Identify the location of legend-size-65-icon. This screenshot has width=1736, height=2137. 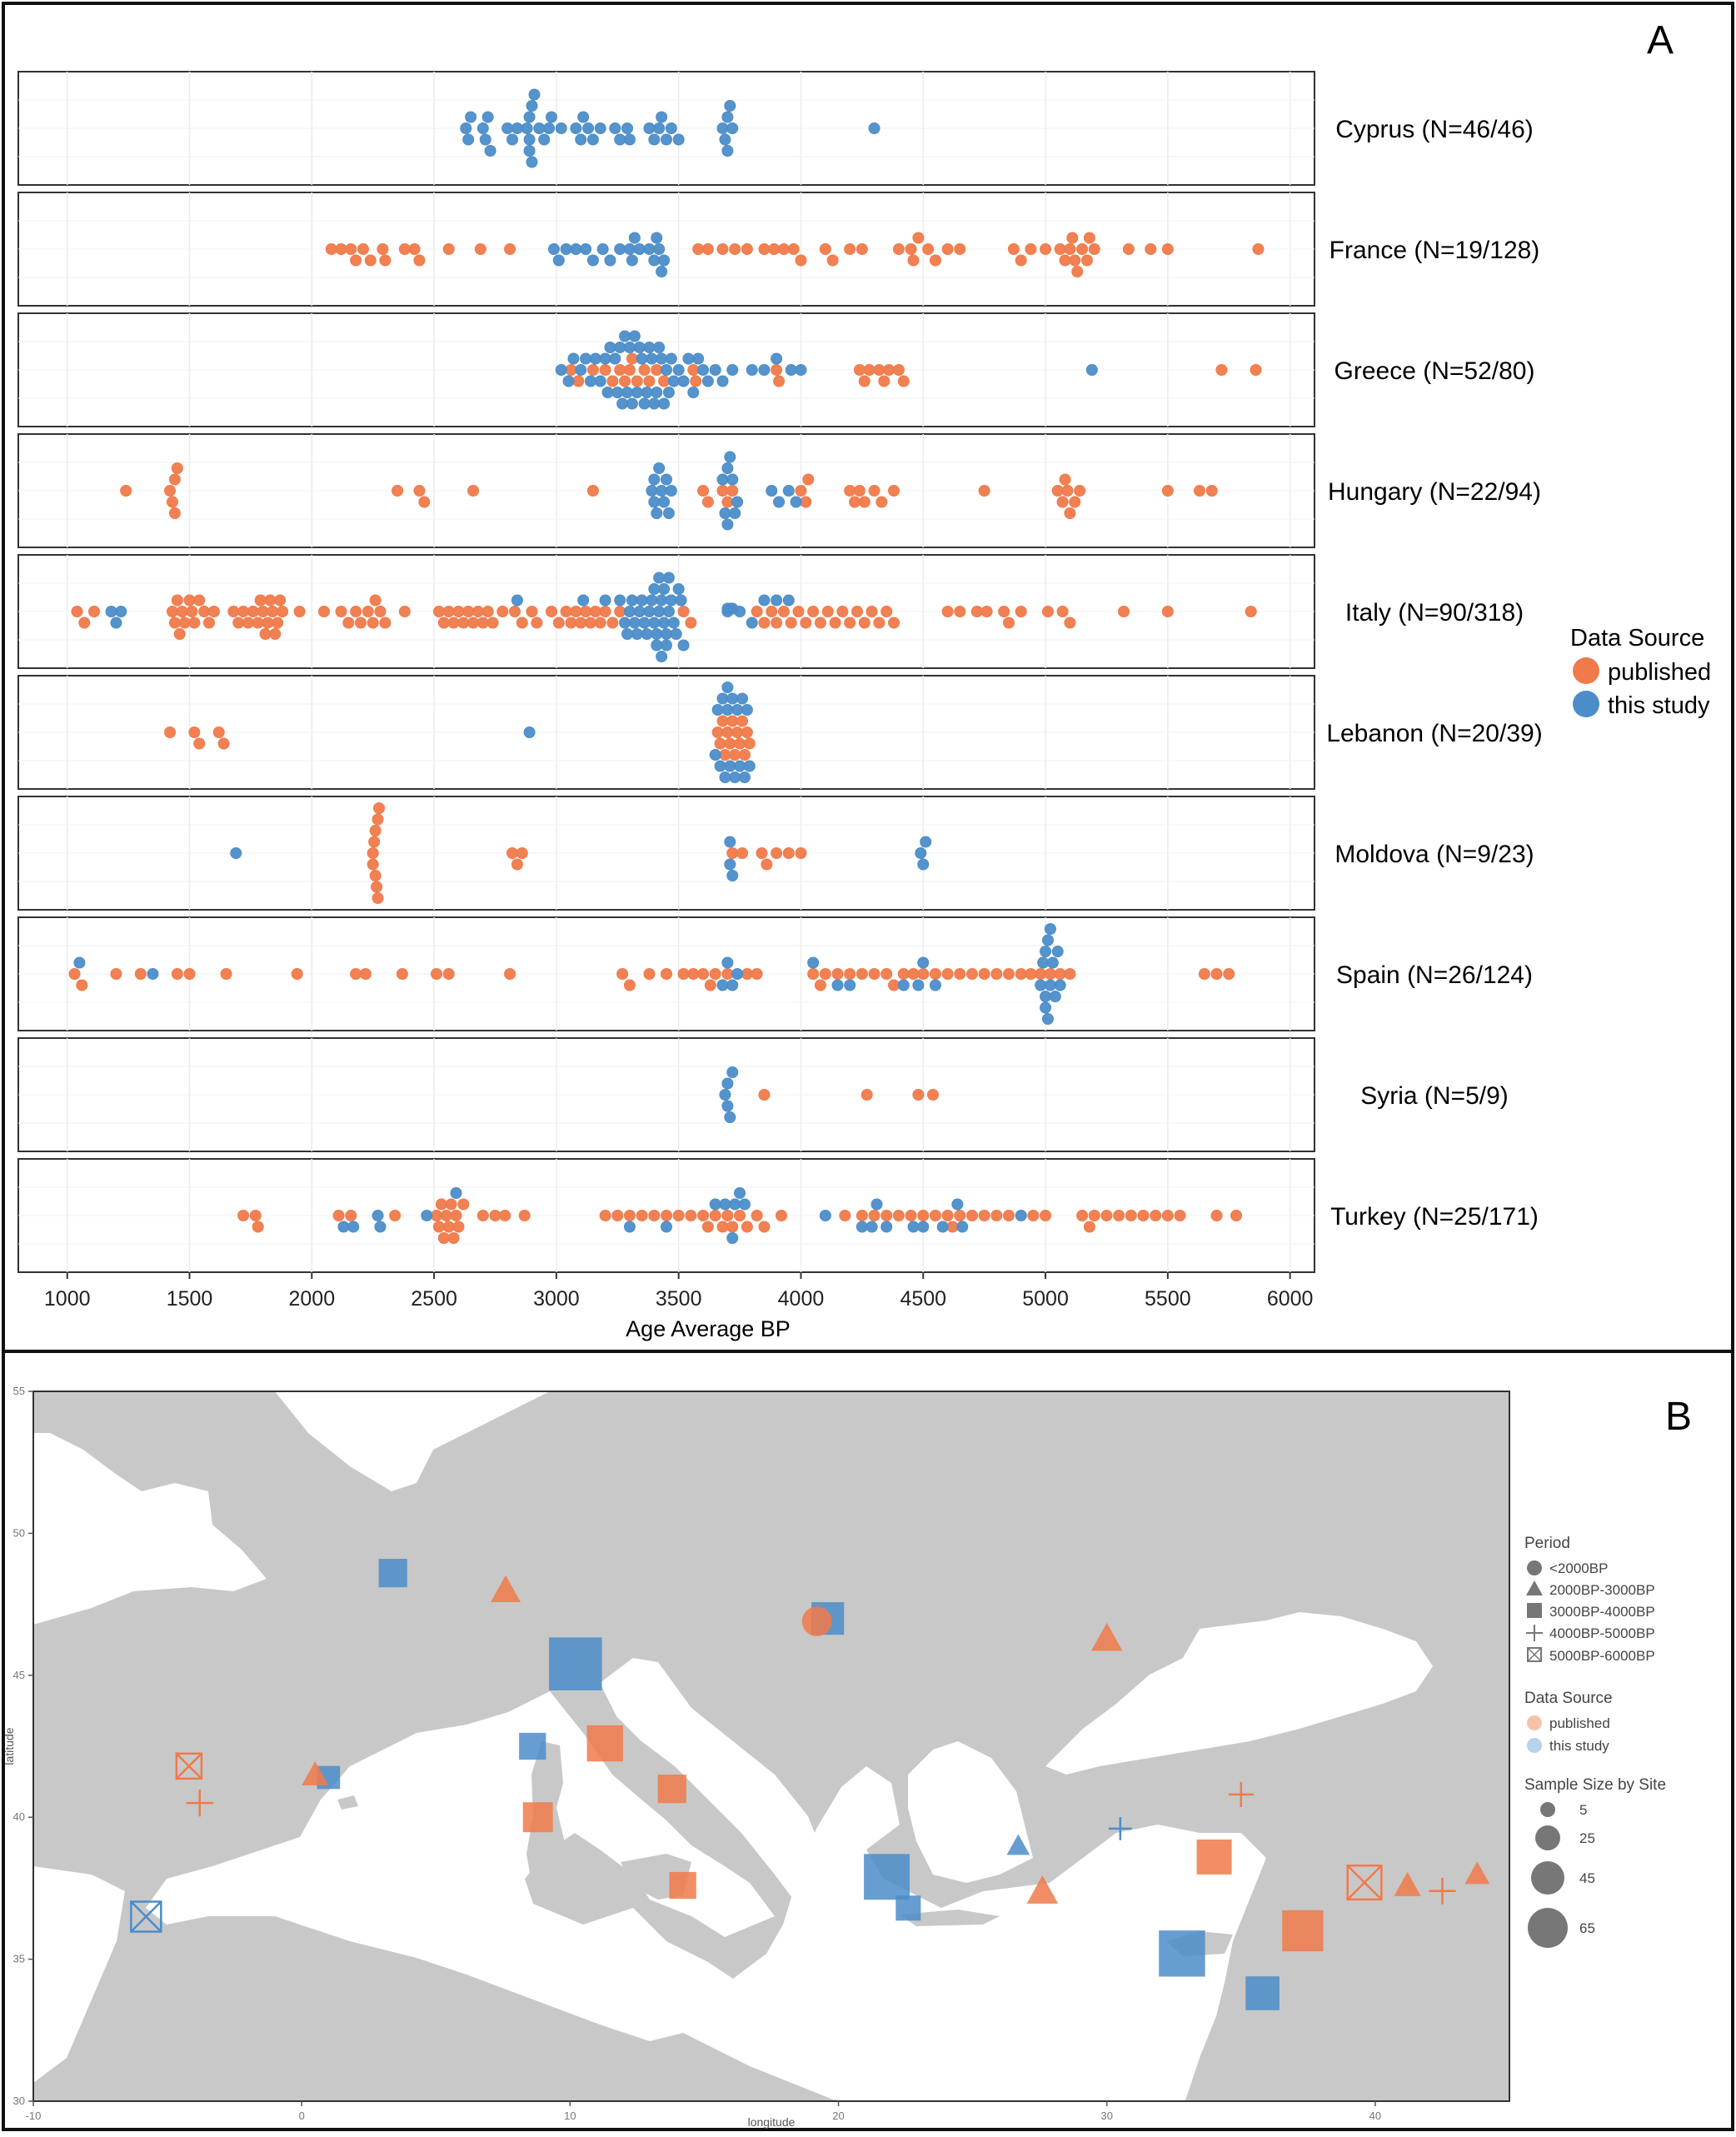
(1548, 1928).